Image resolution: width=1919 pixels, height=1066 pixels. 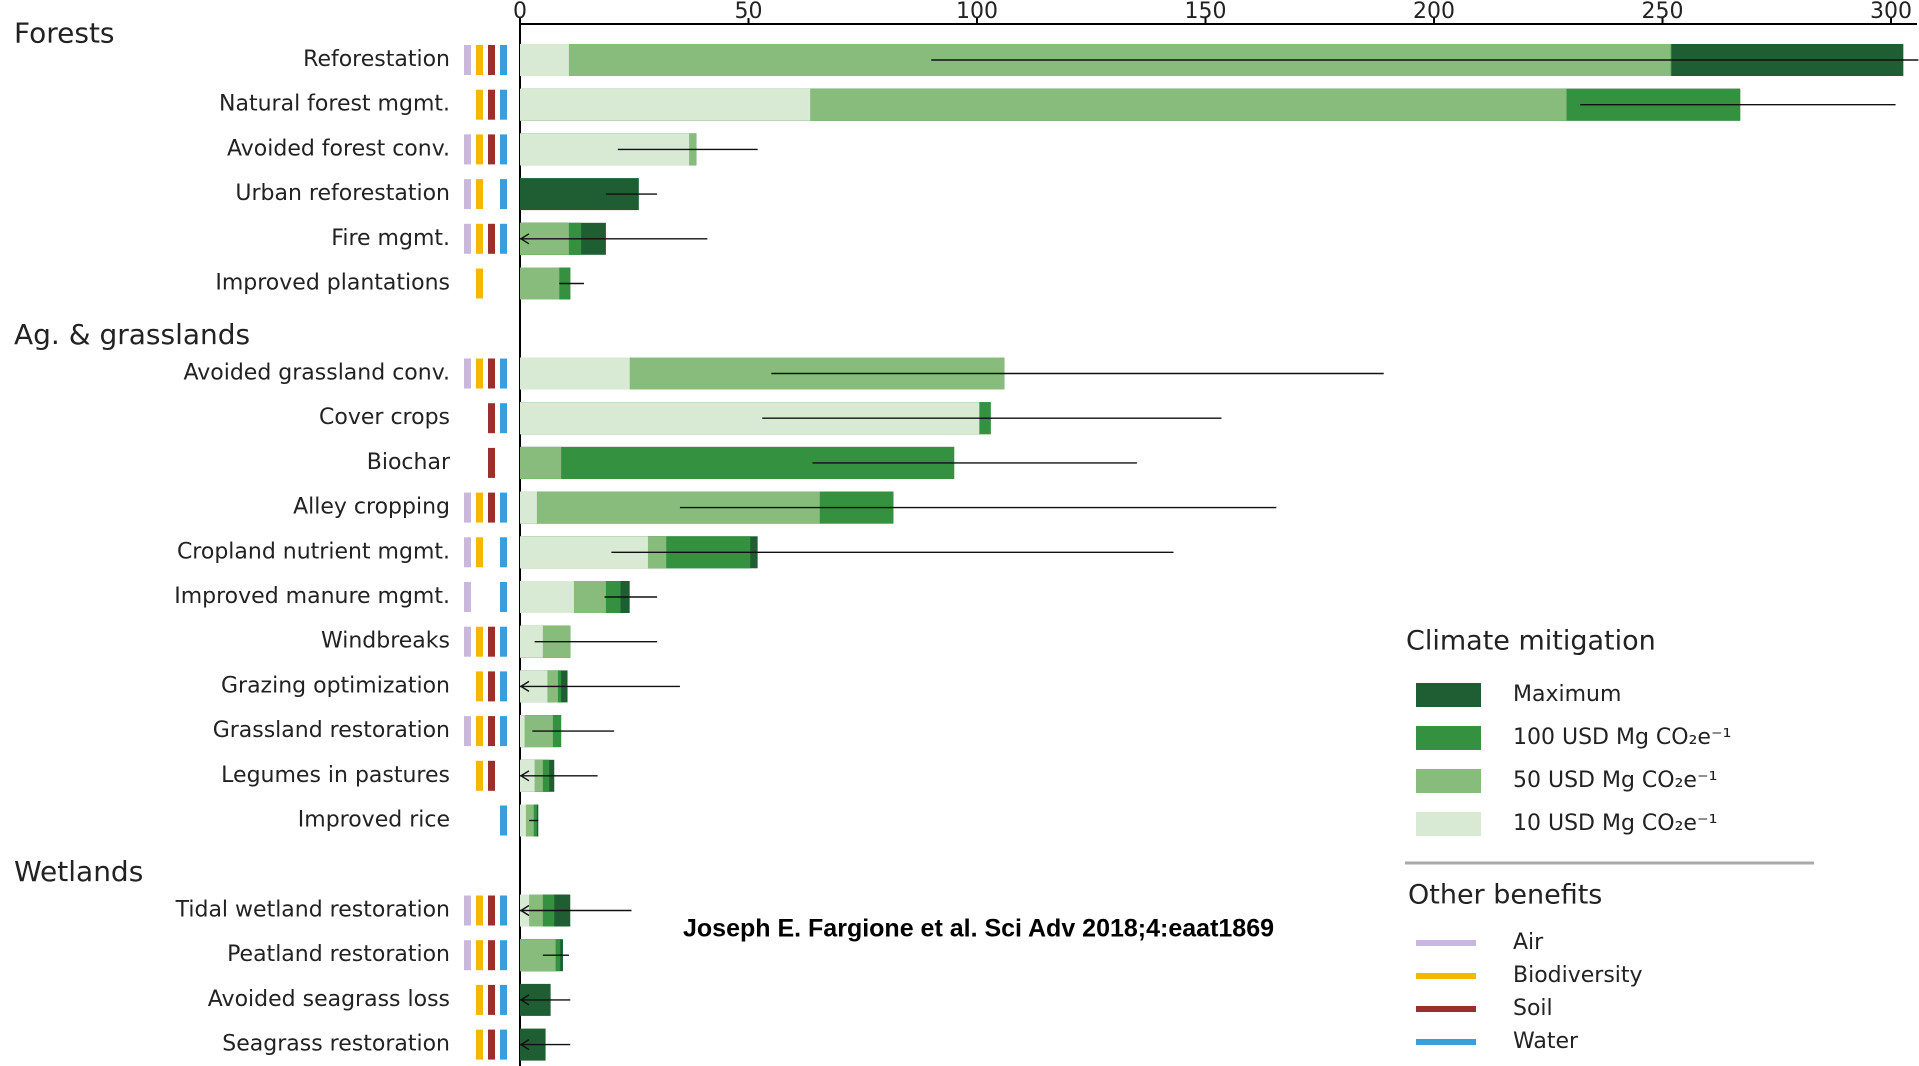 What do you see at coordinates (385, 641) in the screenshot?
I see `category-label: Windbreaks` at bounding box center [385, 641].